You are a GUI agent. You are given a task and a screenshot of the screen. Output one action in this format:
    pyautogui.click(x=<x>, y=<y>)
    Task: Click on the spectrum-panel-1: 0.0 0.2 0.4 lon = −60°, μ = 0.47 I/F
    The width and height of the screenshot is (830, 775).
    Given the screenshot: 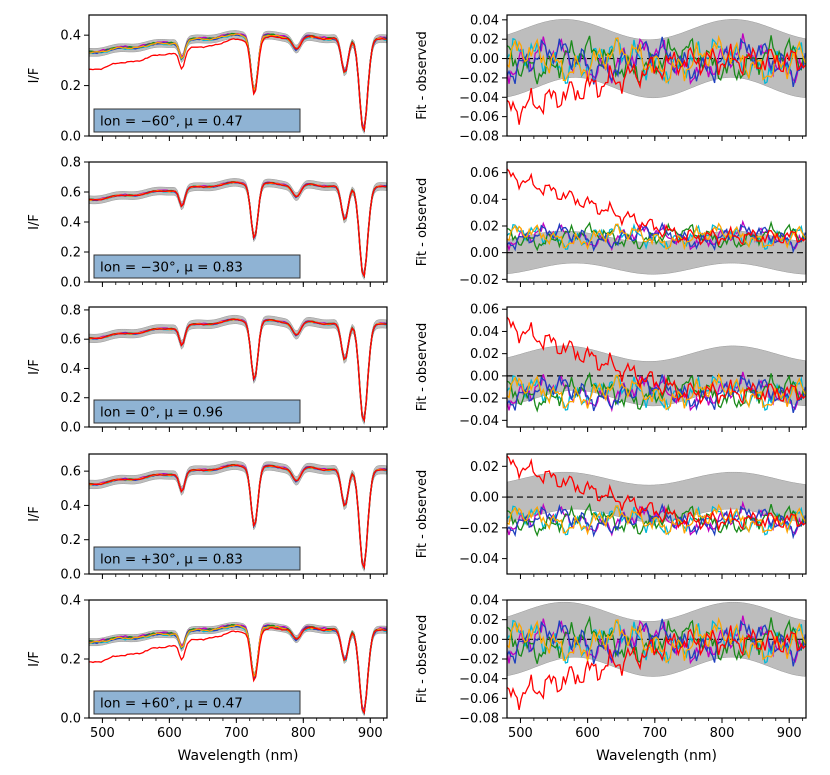 What is the action you would take?
    pyautogui.click(x=207, y=79)
    